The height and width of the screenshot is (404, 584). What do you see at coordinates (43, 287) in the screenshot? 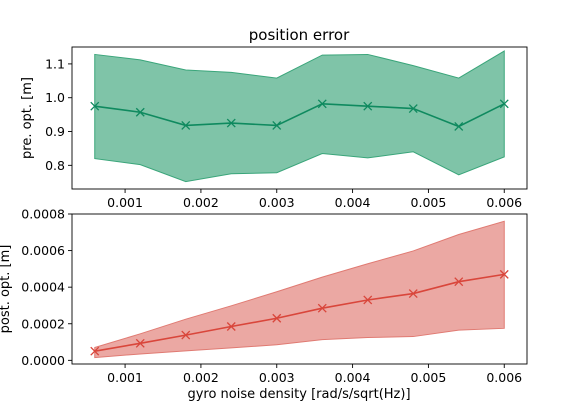
I see `bottom-y-tick-label: 0.0004` at bounding box center [43, 287].